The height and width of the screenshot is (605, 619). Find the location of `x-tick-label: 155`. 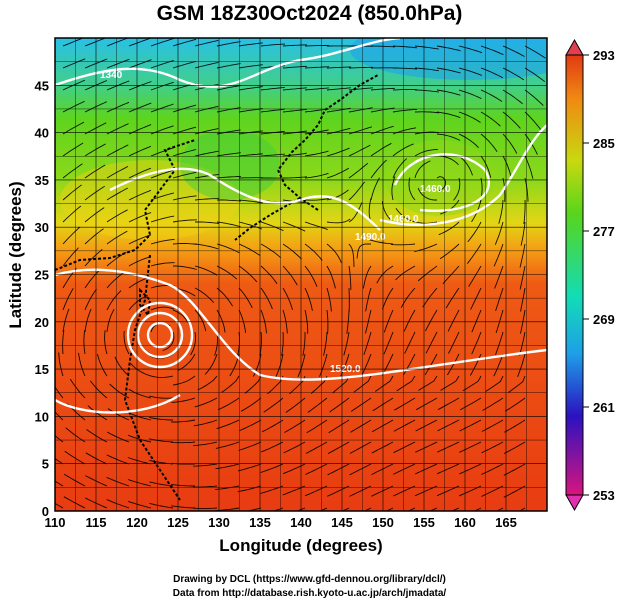

x-tick-label: 155 is located at coordinates (424, 522).